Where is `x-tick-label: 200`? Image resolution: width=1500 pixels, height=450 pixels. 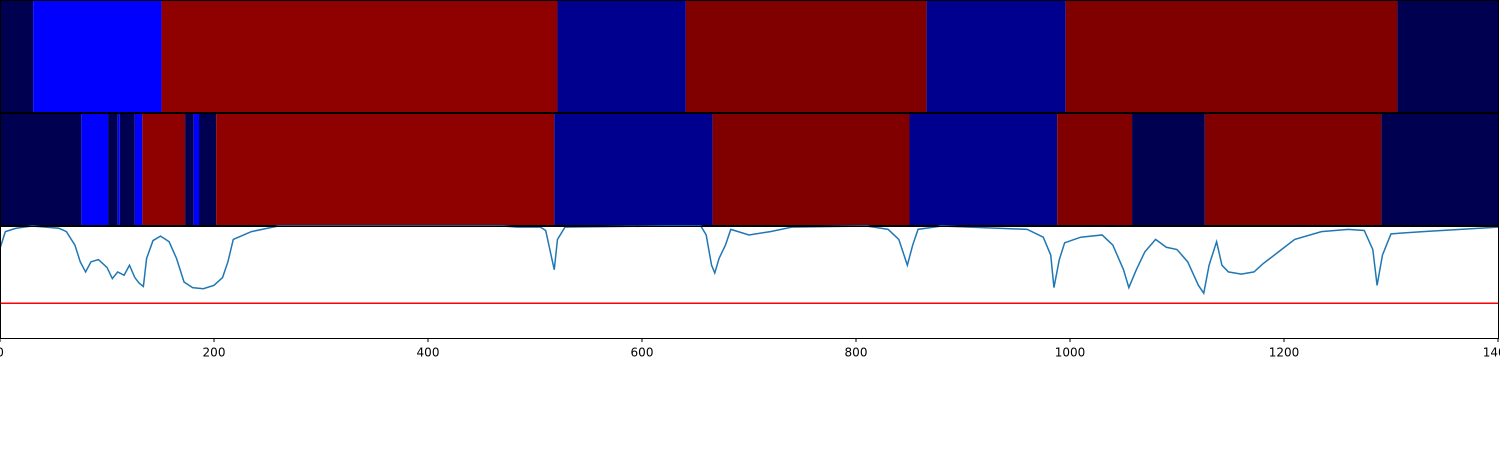 x-tick-label: 200 is located at coordinates (214, 353).